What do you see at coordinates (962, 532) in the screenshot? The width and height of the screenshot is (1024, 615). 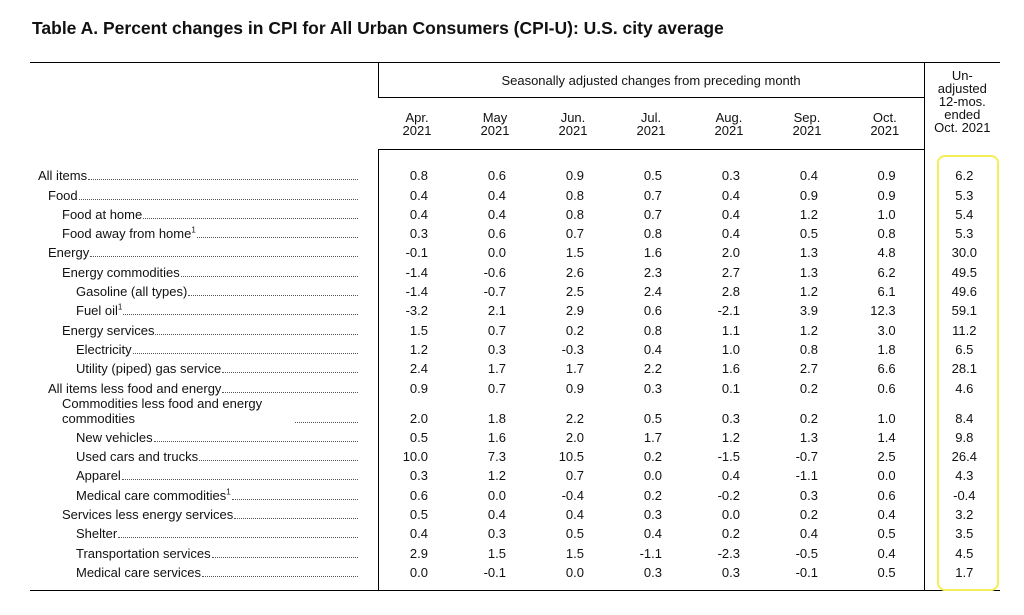 I see `value-cell: 3.5` at bounding box center [962, 532].